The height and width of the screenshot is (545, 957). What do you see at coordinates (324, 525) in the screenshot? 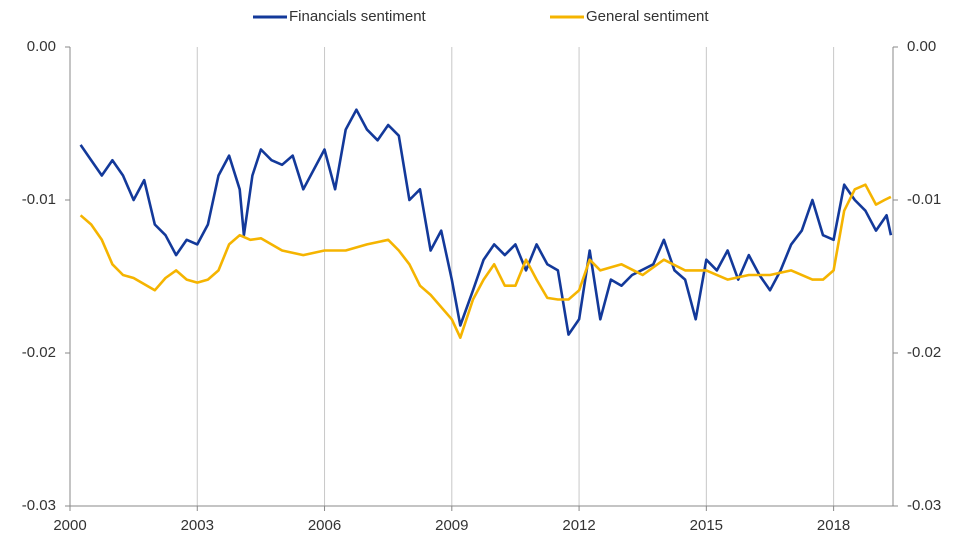
I see `x-tick-label: 2006` at bounding box center [324, 525].